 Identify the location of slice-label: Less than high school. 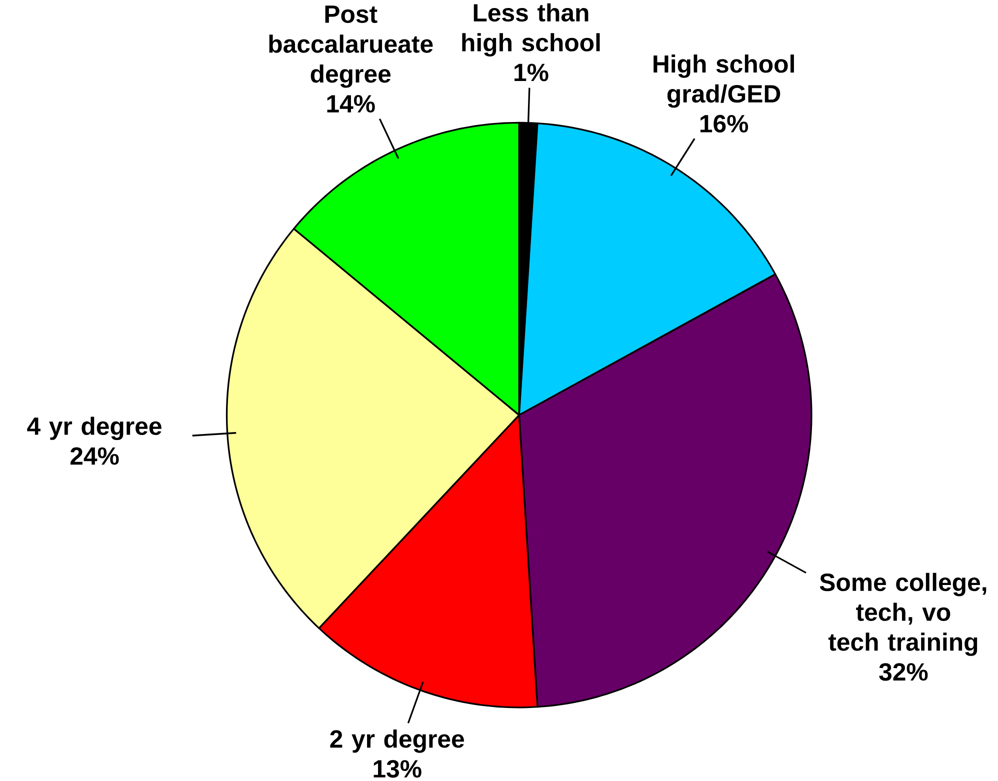
(531, 29).